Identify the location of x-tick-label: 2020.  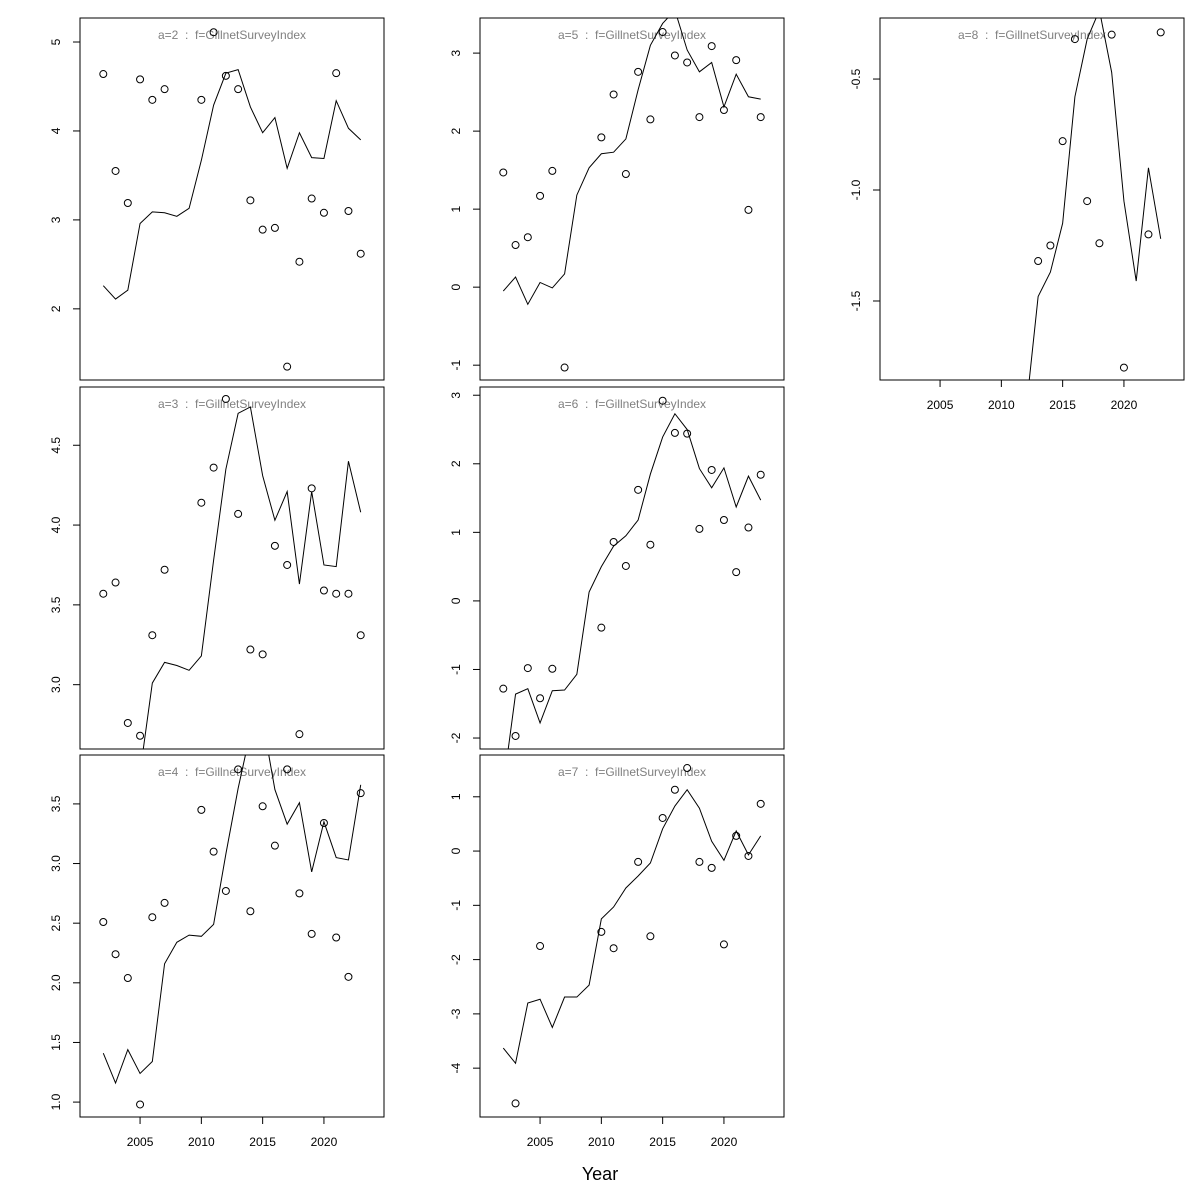
(324, 1142).